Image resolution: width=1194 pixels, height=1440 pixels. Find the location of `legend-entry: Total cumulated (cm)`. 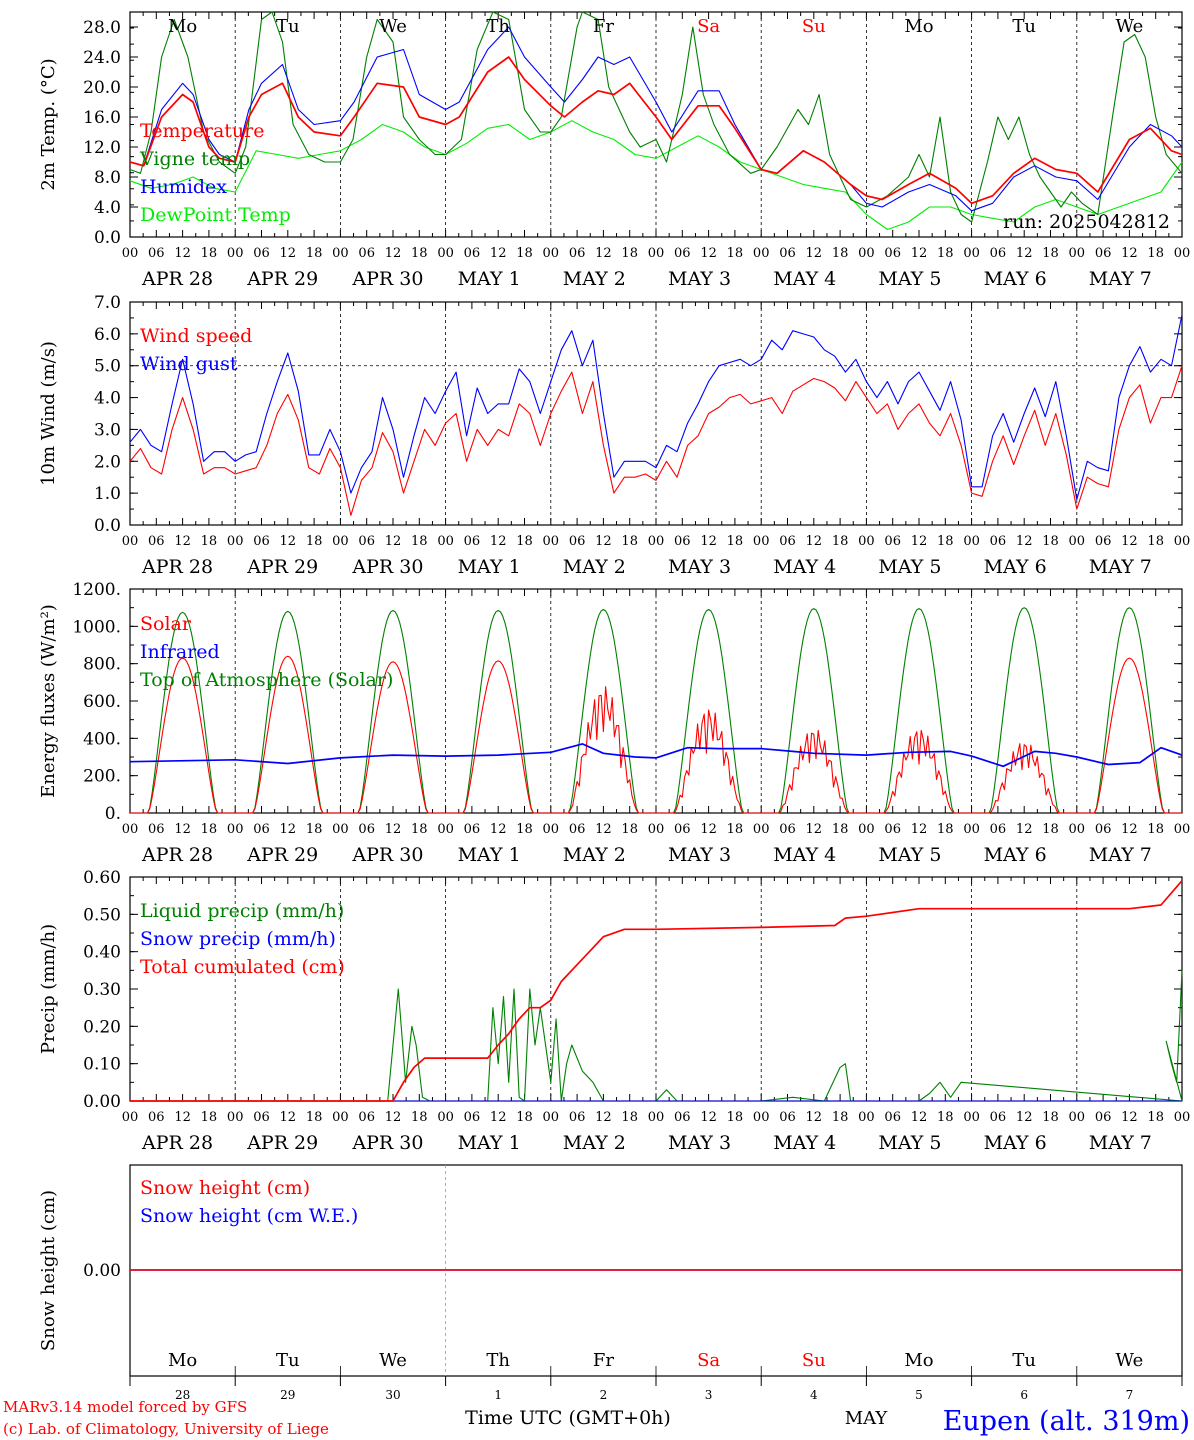

legend-entry: Total cumulated (cm) is located at coordinates (242, 967).